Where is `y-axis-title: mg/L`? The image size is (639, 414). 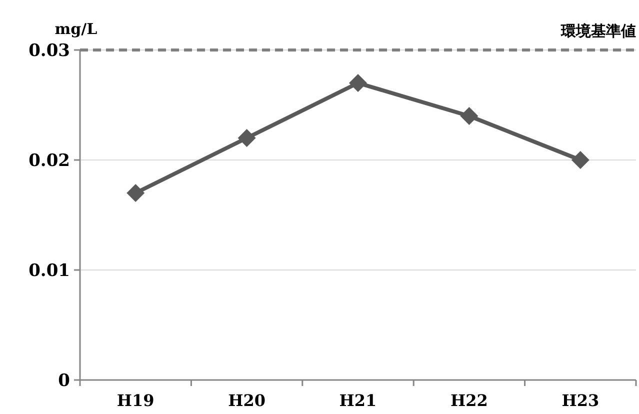 y-axis-title: mg/L is located at coordinates (76, 29).